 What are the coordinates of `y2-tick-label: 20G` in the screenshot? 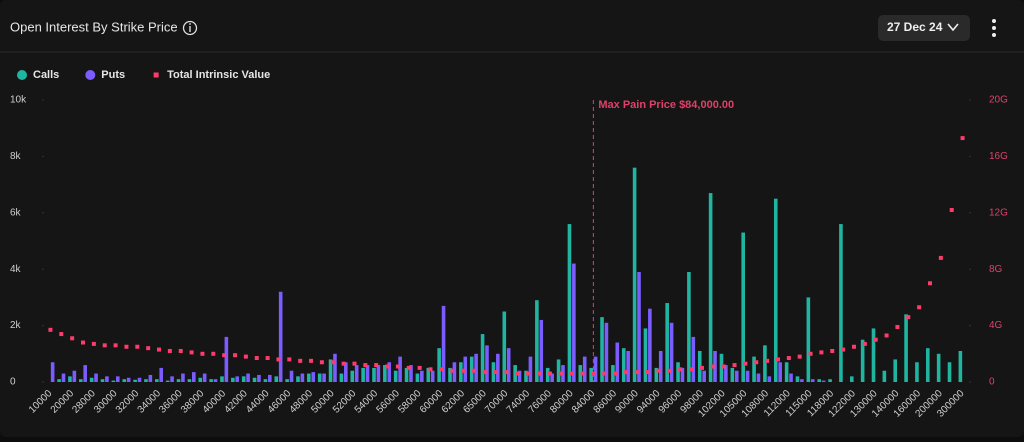 It's located at (998, 100).